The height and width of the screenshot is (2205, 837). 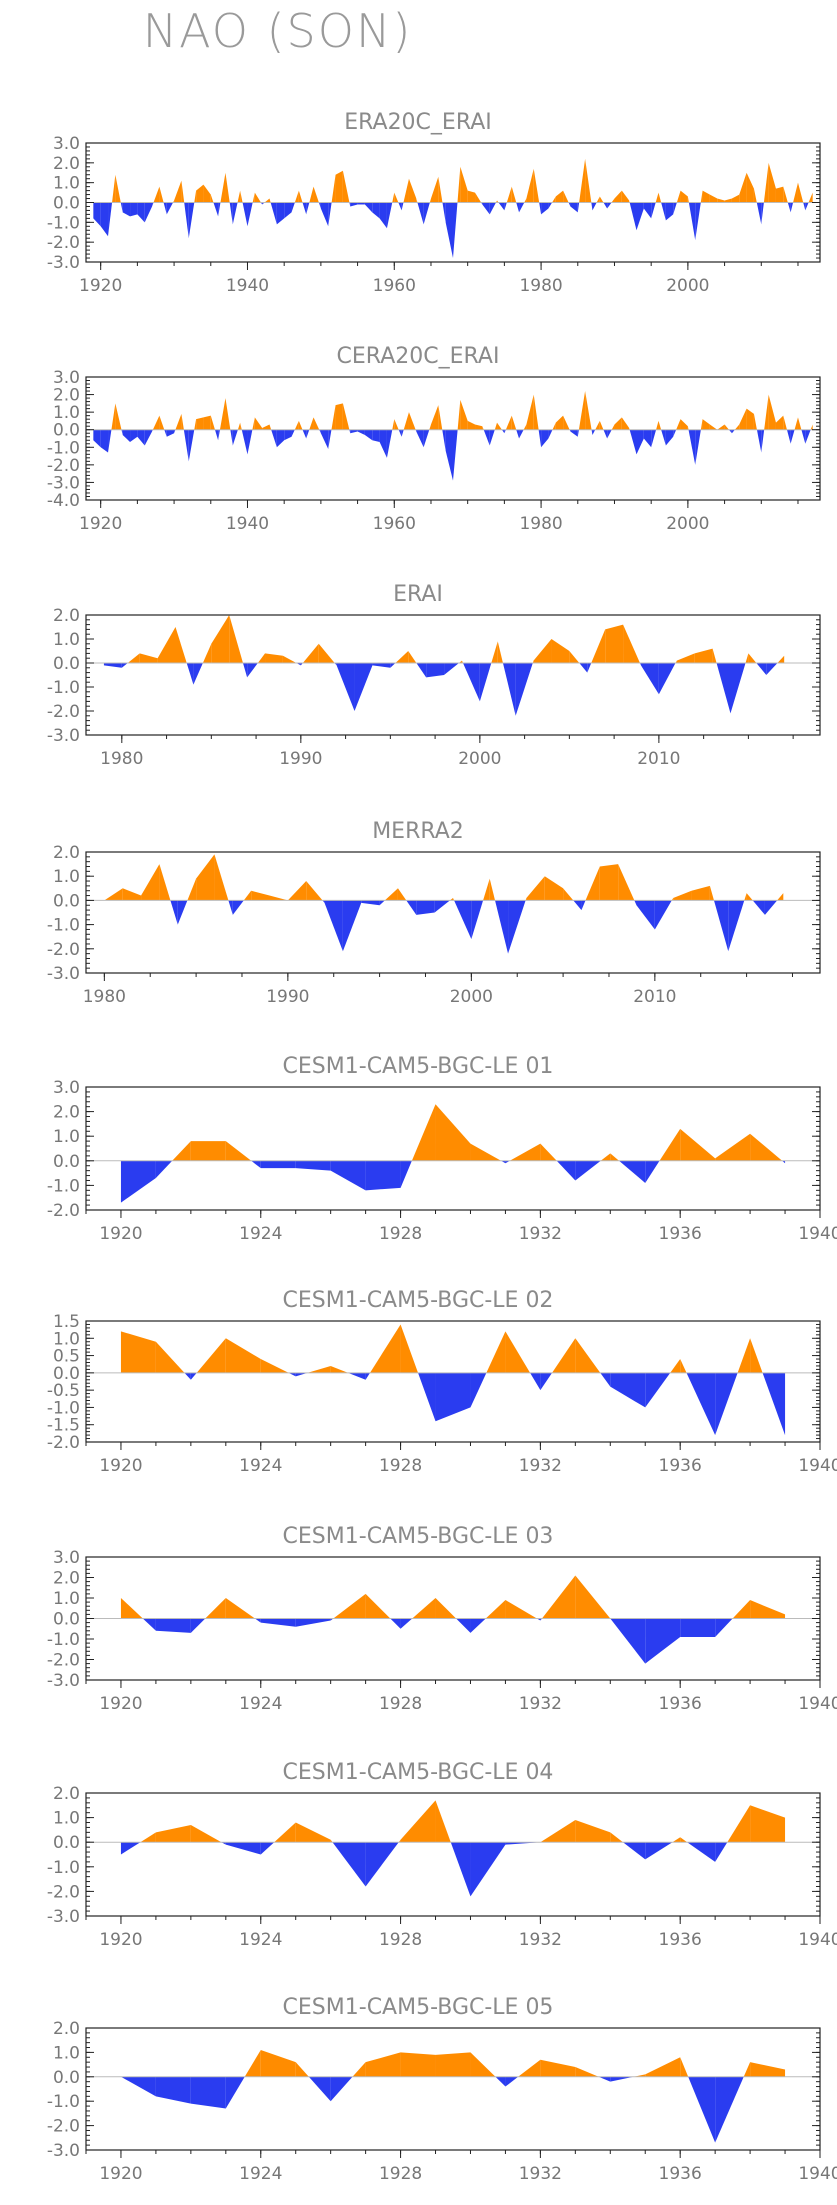 I want to click on y-tick-label: 1.0, so click(x=66, y=1339).